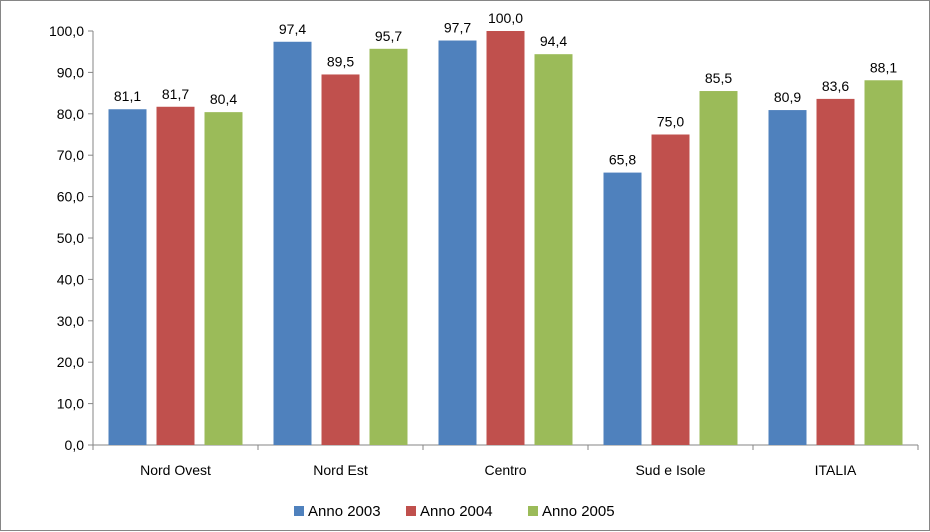  Describe the element at coordinates (340, 61) in the screenshot. I see `data-label: 89,5` at that location.